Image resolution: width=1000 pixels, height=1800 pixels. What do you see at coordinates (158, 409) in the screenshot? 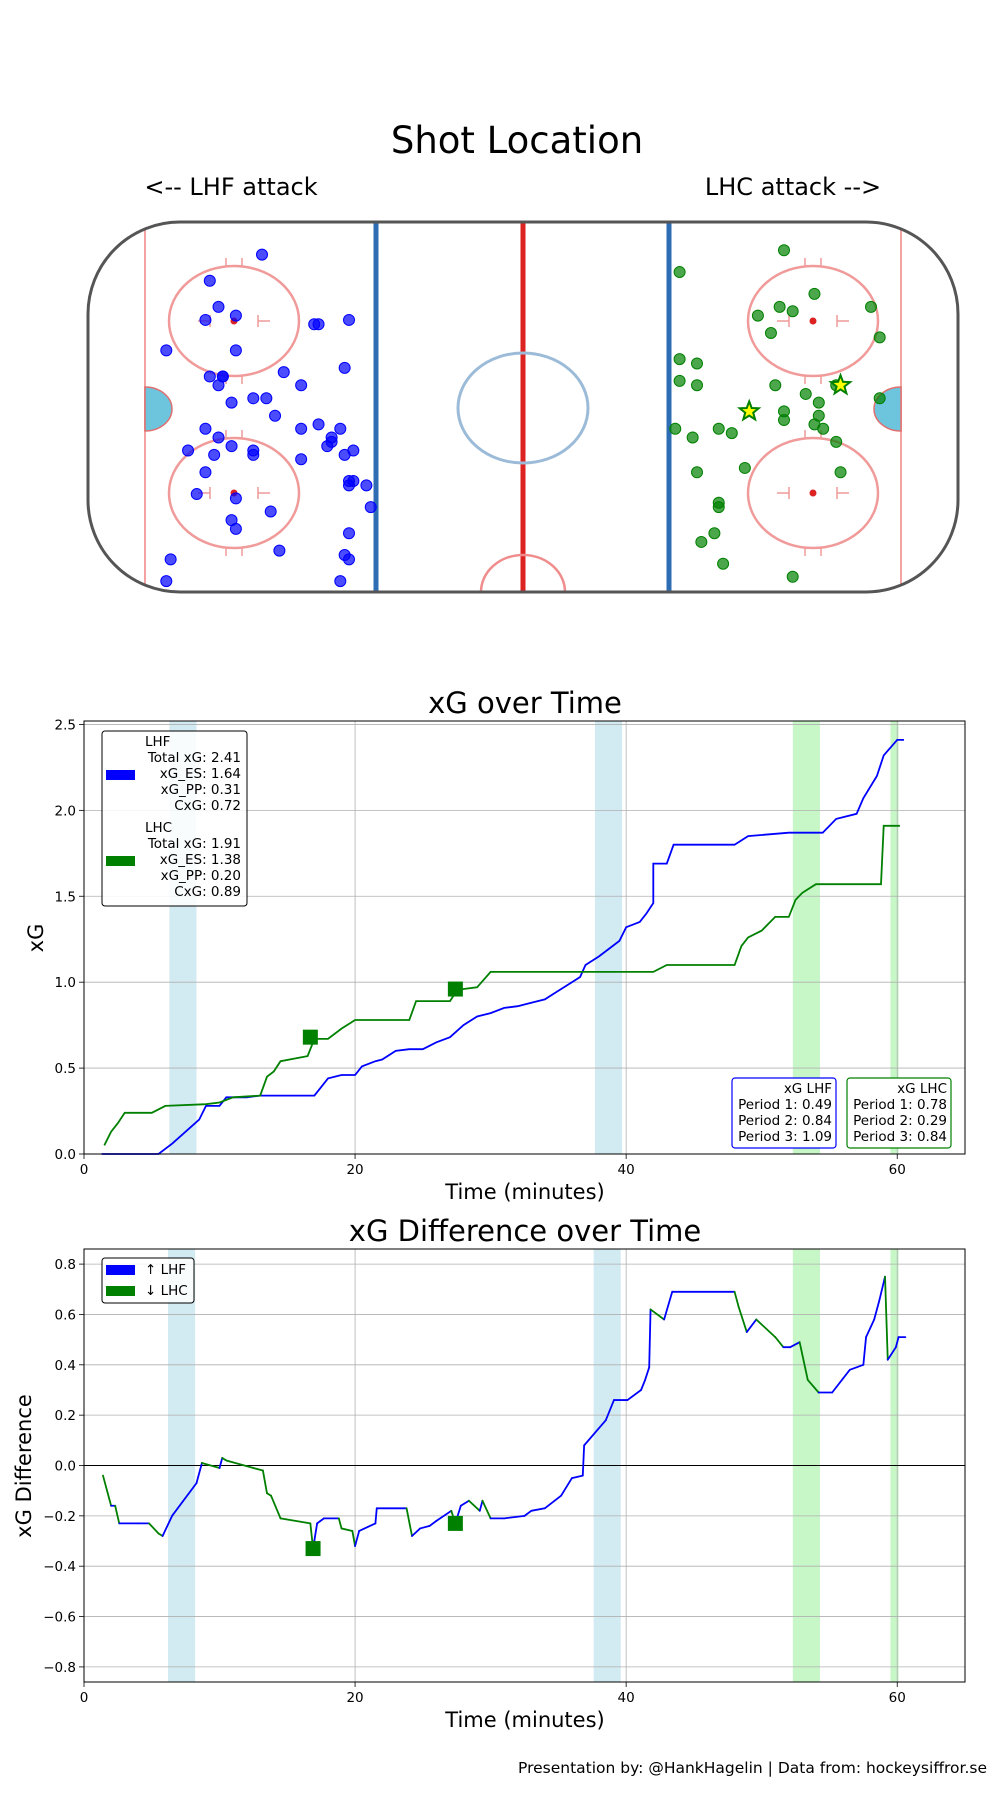
I see `left-goal-crease` at bounding box center [158, 409].